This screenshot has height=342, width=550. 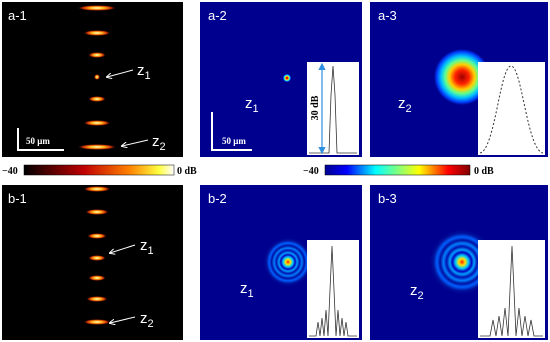 I want to click on colorbar-hot: −40 0 dB, so click(x=99, y=170).